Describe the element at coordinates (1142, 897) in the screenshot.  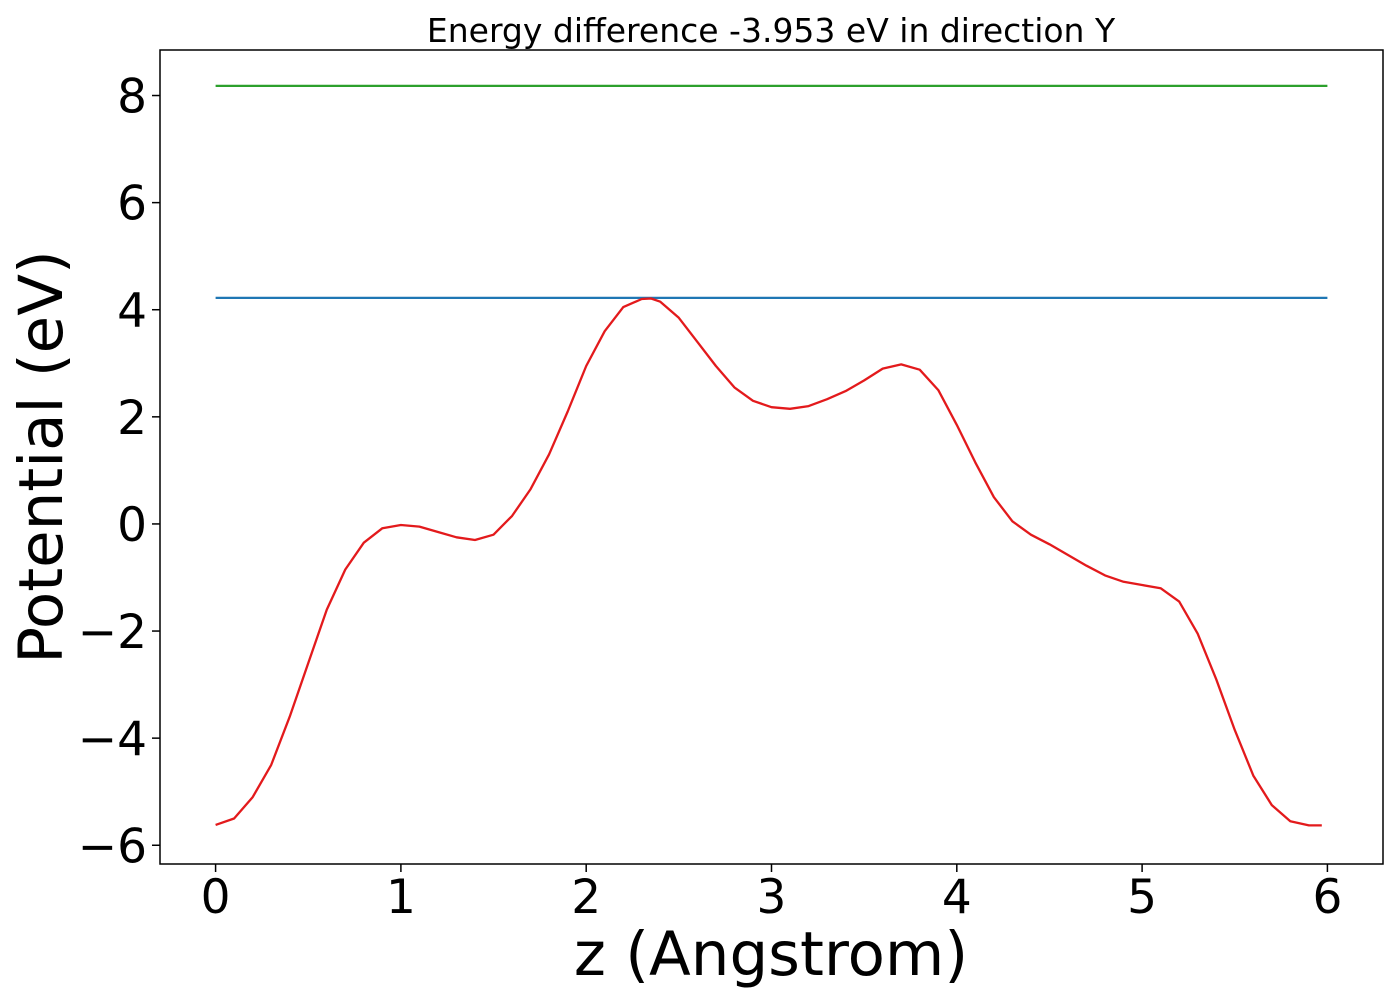
I see `x-tick-label: 5` at that location.